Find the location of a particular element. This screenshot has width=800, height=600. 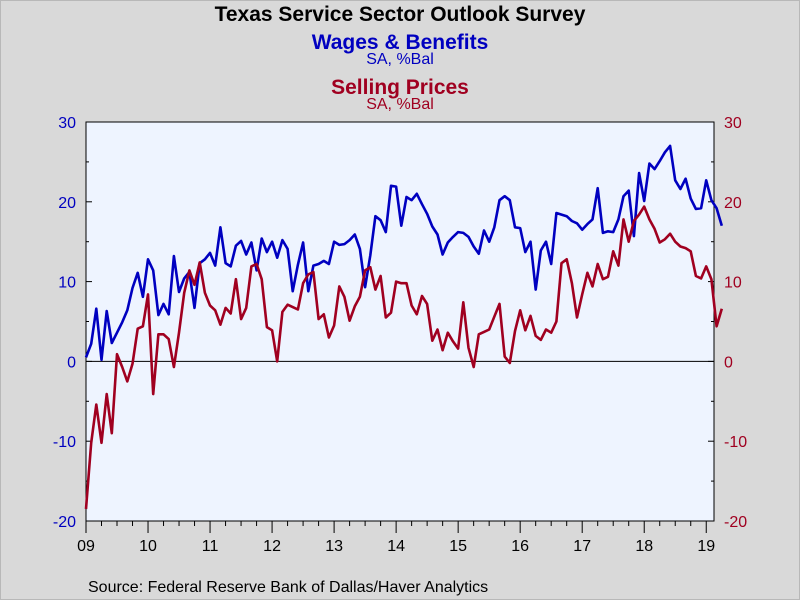

x-tick-label: 18 is located at coordinates (644, 546).